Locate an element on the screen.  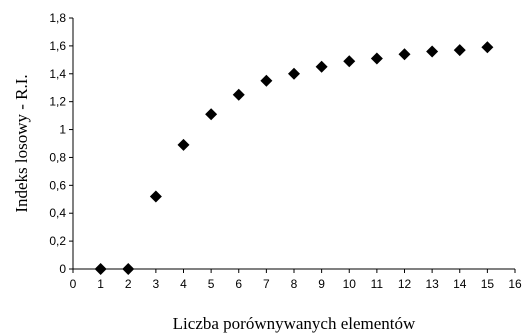
x-tick-label: 7 is located at coordinates (266, 284).